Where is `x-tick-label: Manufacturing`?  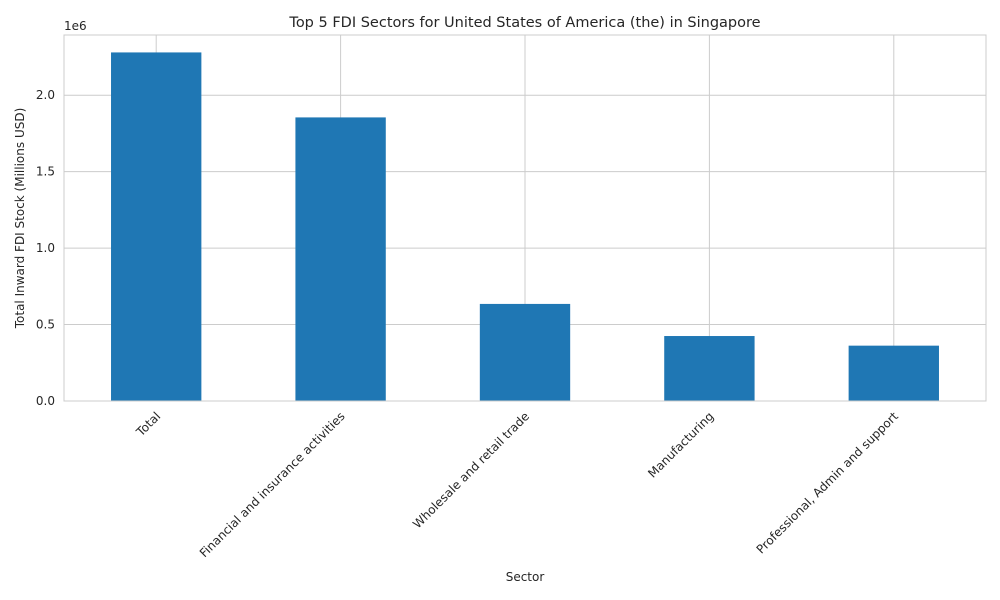 x-tick-label: Manufacturing is located at coordinates (680, 444).